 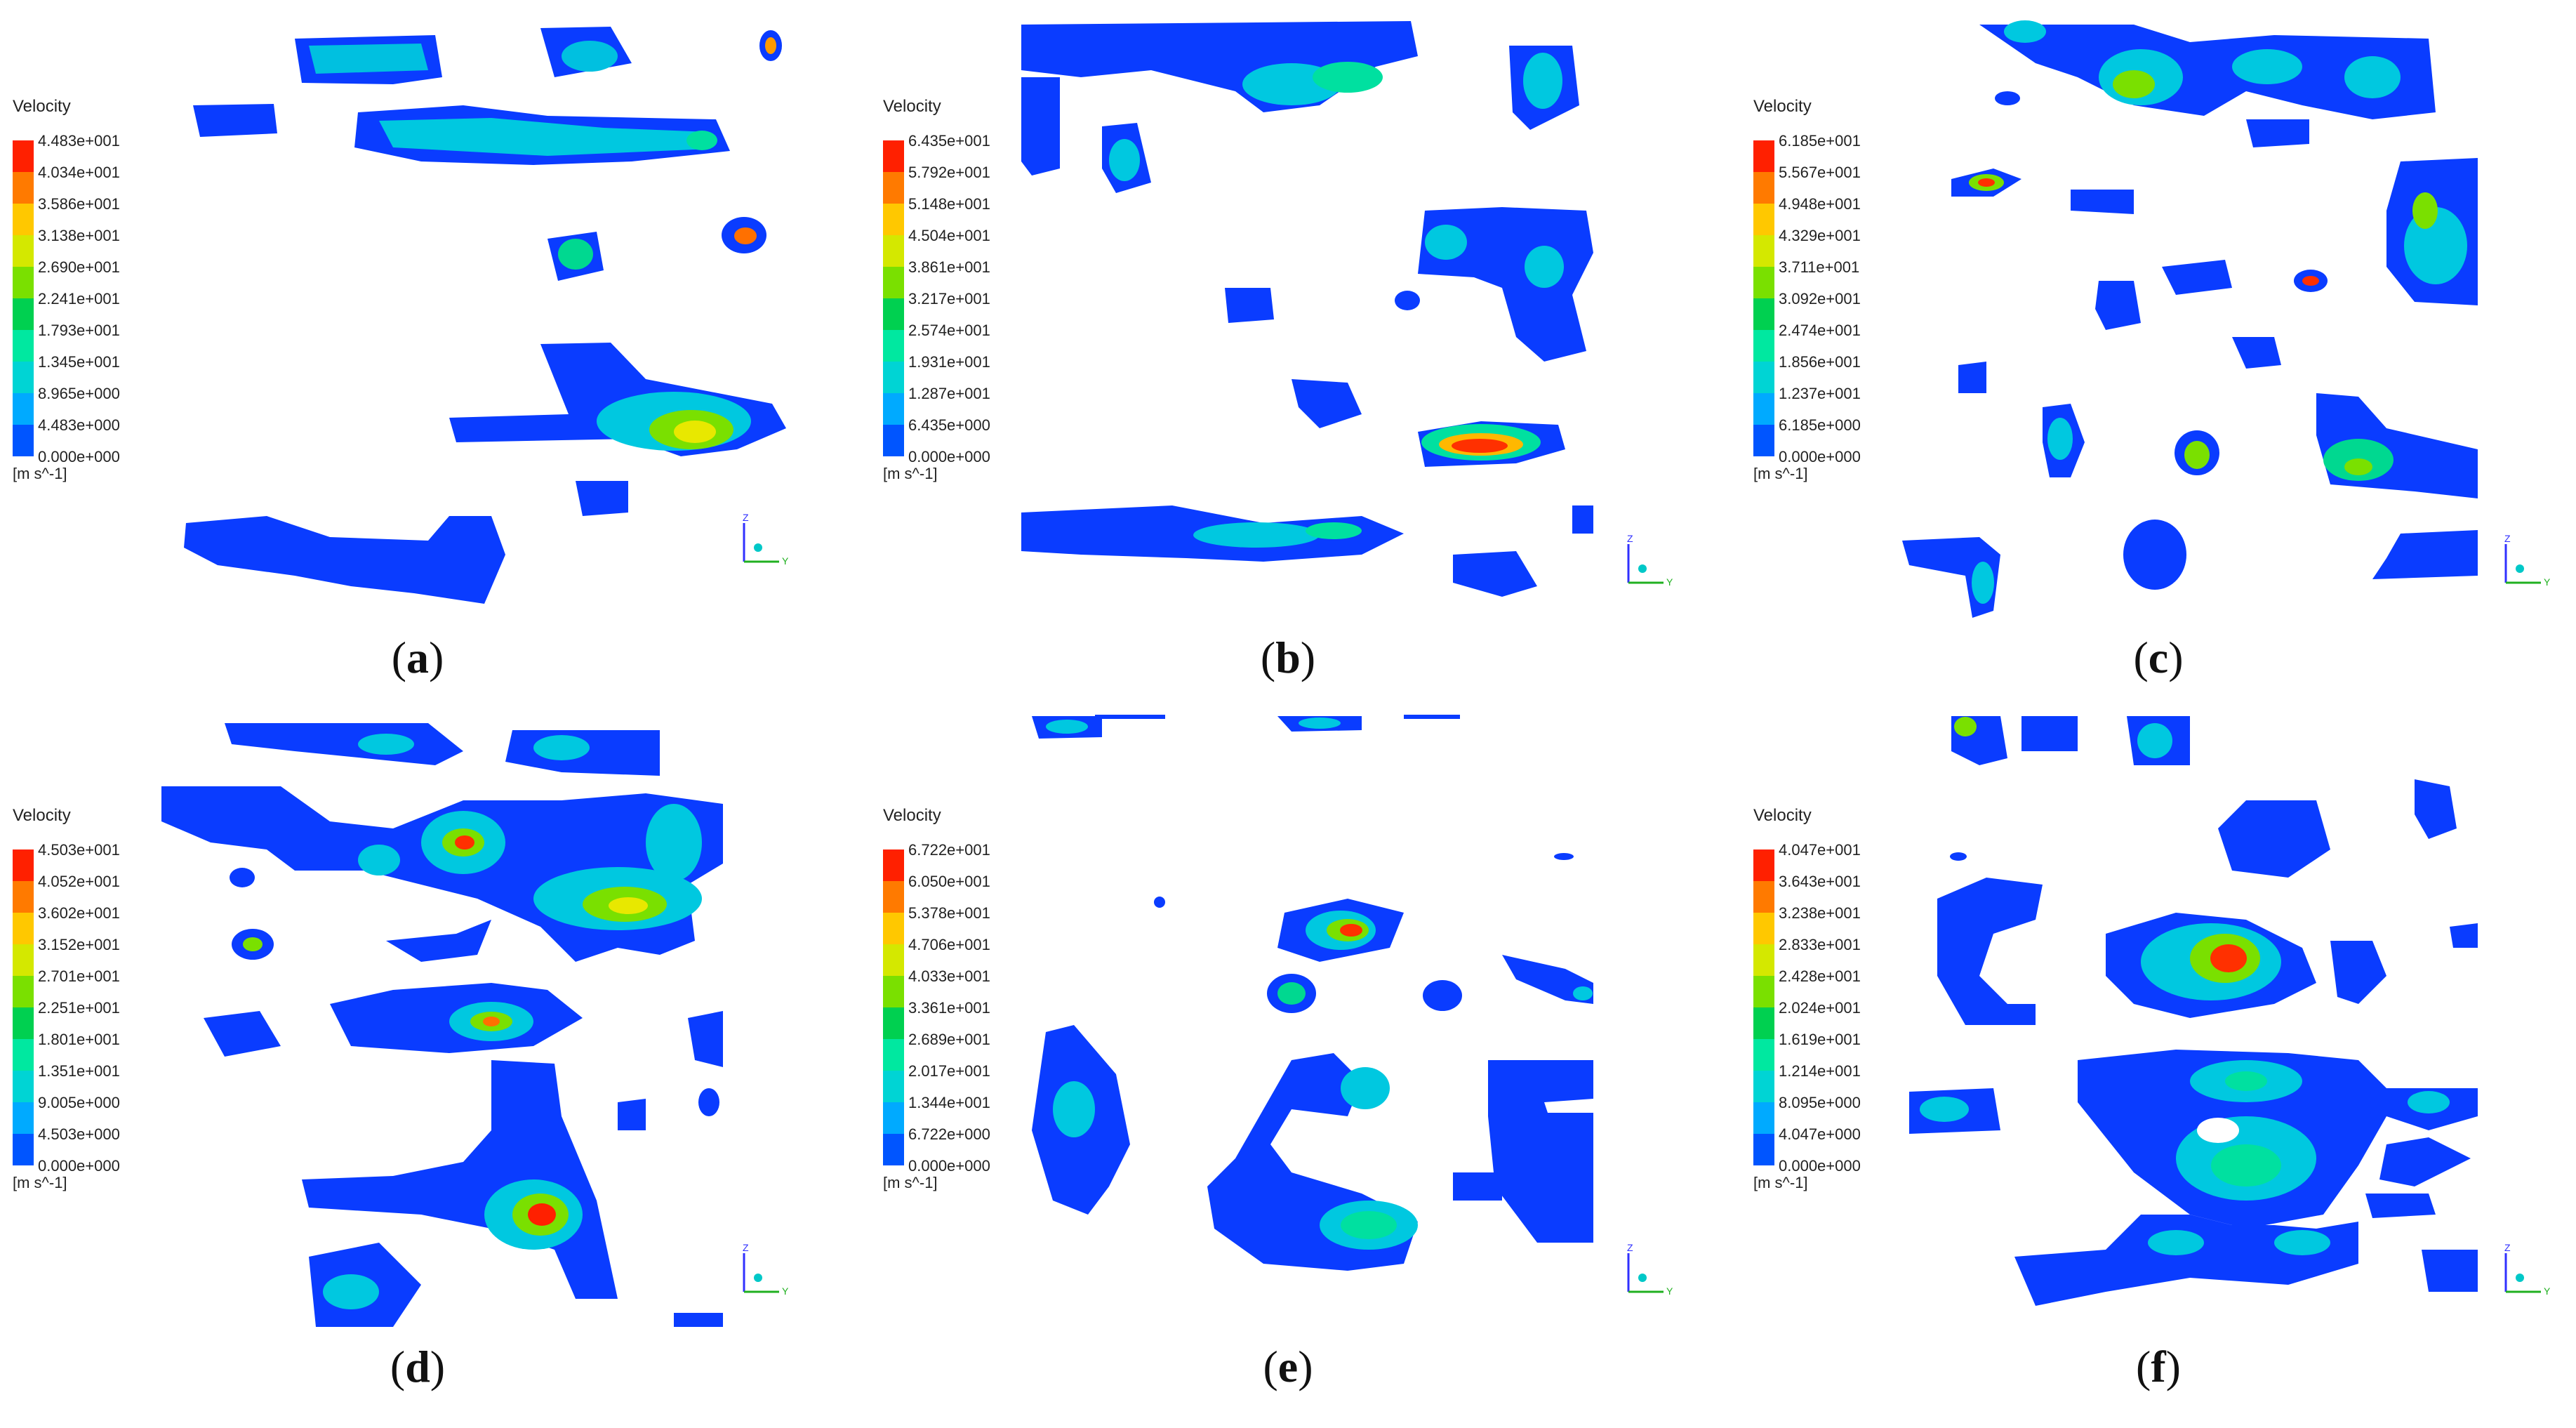 I want to click on legend-tick-label: 4.047e+000, so click(x=1820, y=1134).